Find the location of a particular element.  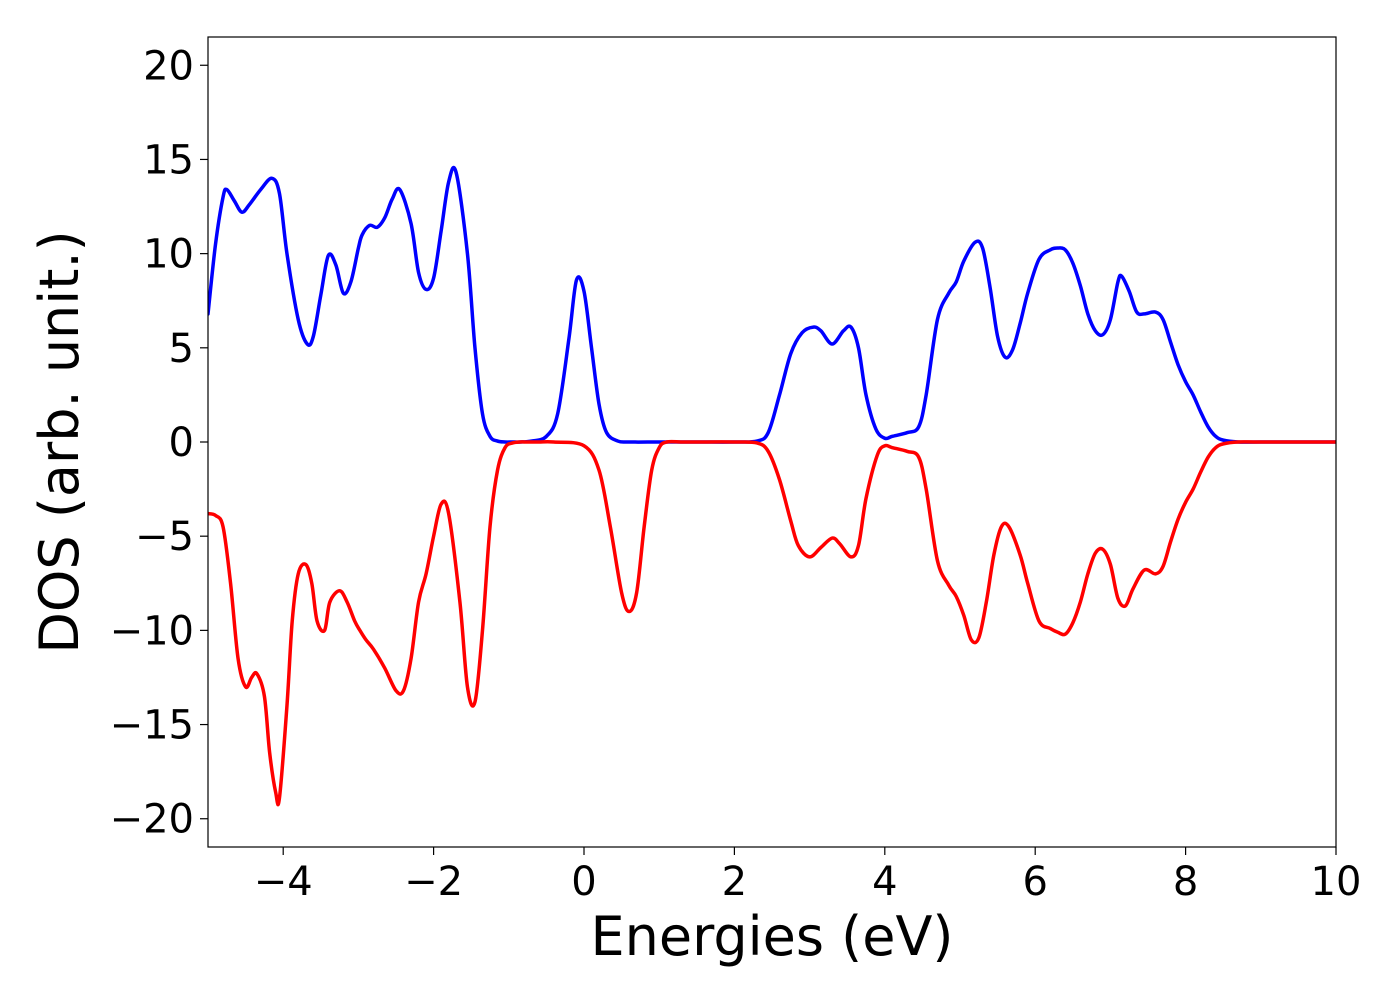

x-tick-label: 8 is located at coordinates (1185, 882).